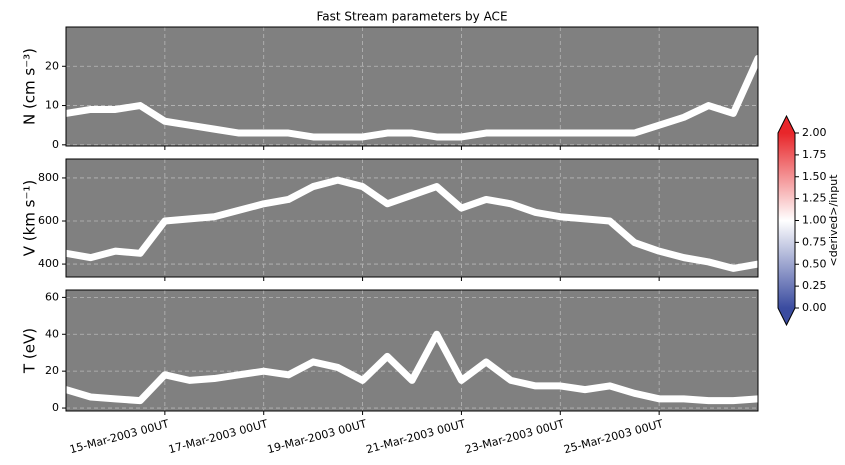 The height and width of the screenshot is (465, 845). What do you see at coordinates (814, 154) in the screenshot?
I see `colorbar-tick-label: 1.75` at bounding box center [814, 154].